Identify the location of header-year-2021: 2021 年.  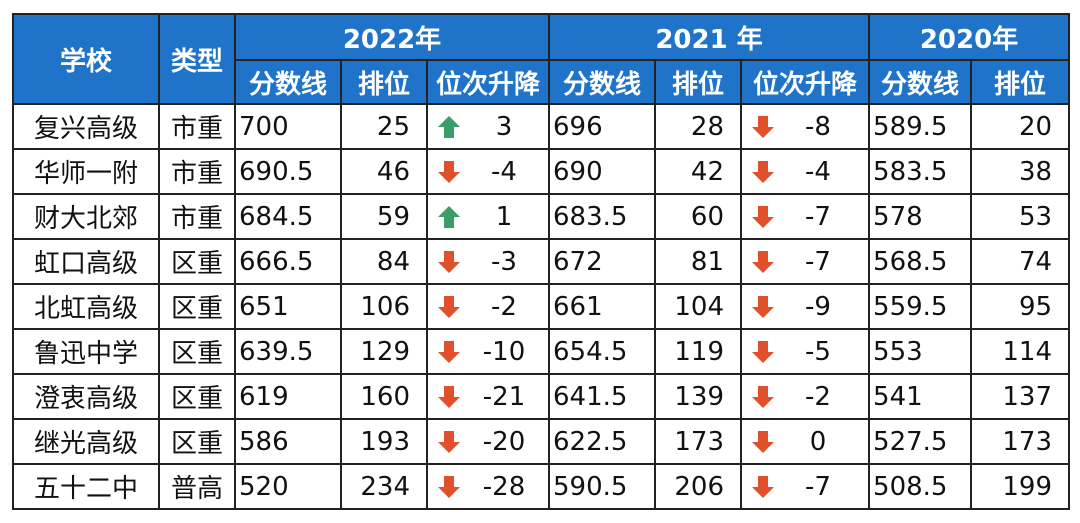
(709, 37).